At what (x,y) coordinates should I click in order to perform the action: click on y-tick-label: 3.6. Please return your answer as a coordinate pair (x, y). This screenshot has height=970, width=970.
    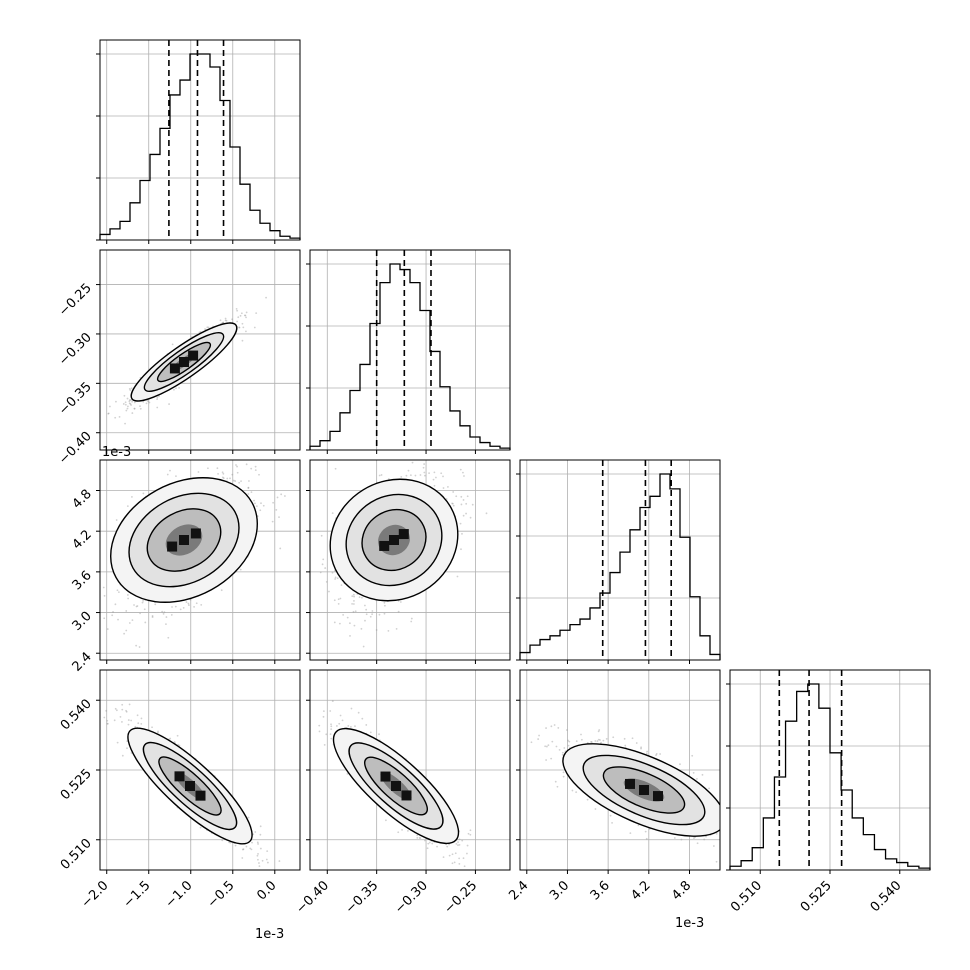
    Looking at the image, I should click on (82, 580).